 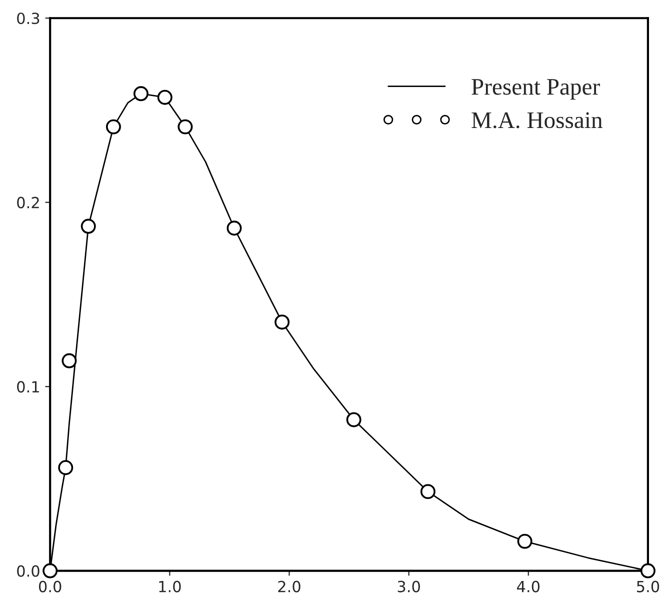 I want to click on x-tick-label: 0.0, so click(x=50, y=586).